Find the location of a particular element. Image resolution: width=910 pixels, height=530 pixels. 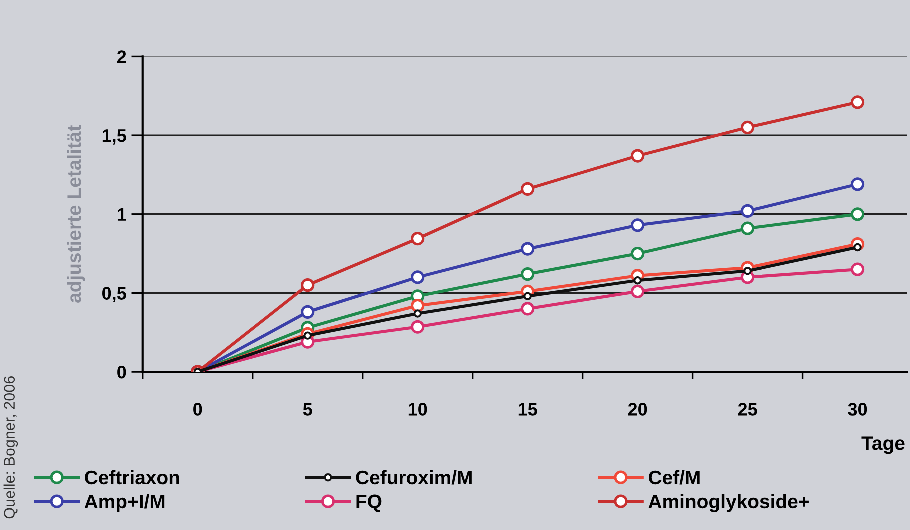

y-axis-title: adjustierte Letalität is located at coordinates (76, 214).